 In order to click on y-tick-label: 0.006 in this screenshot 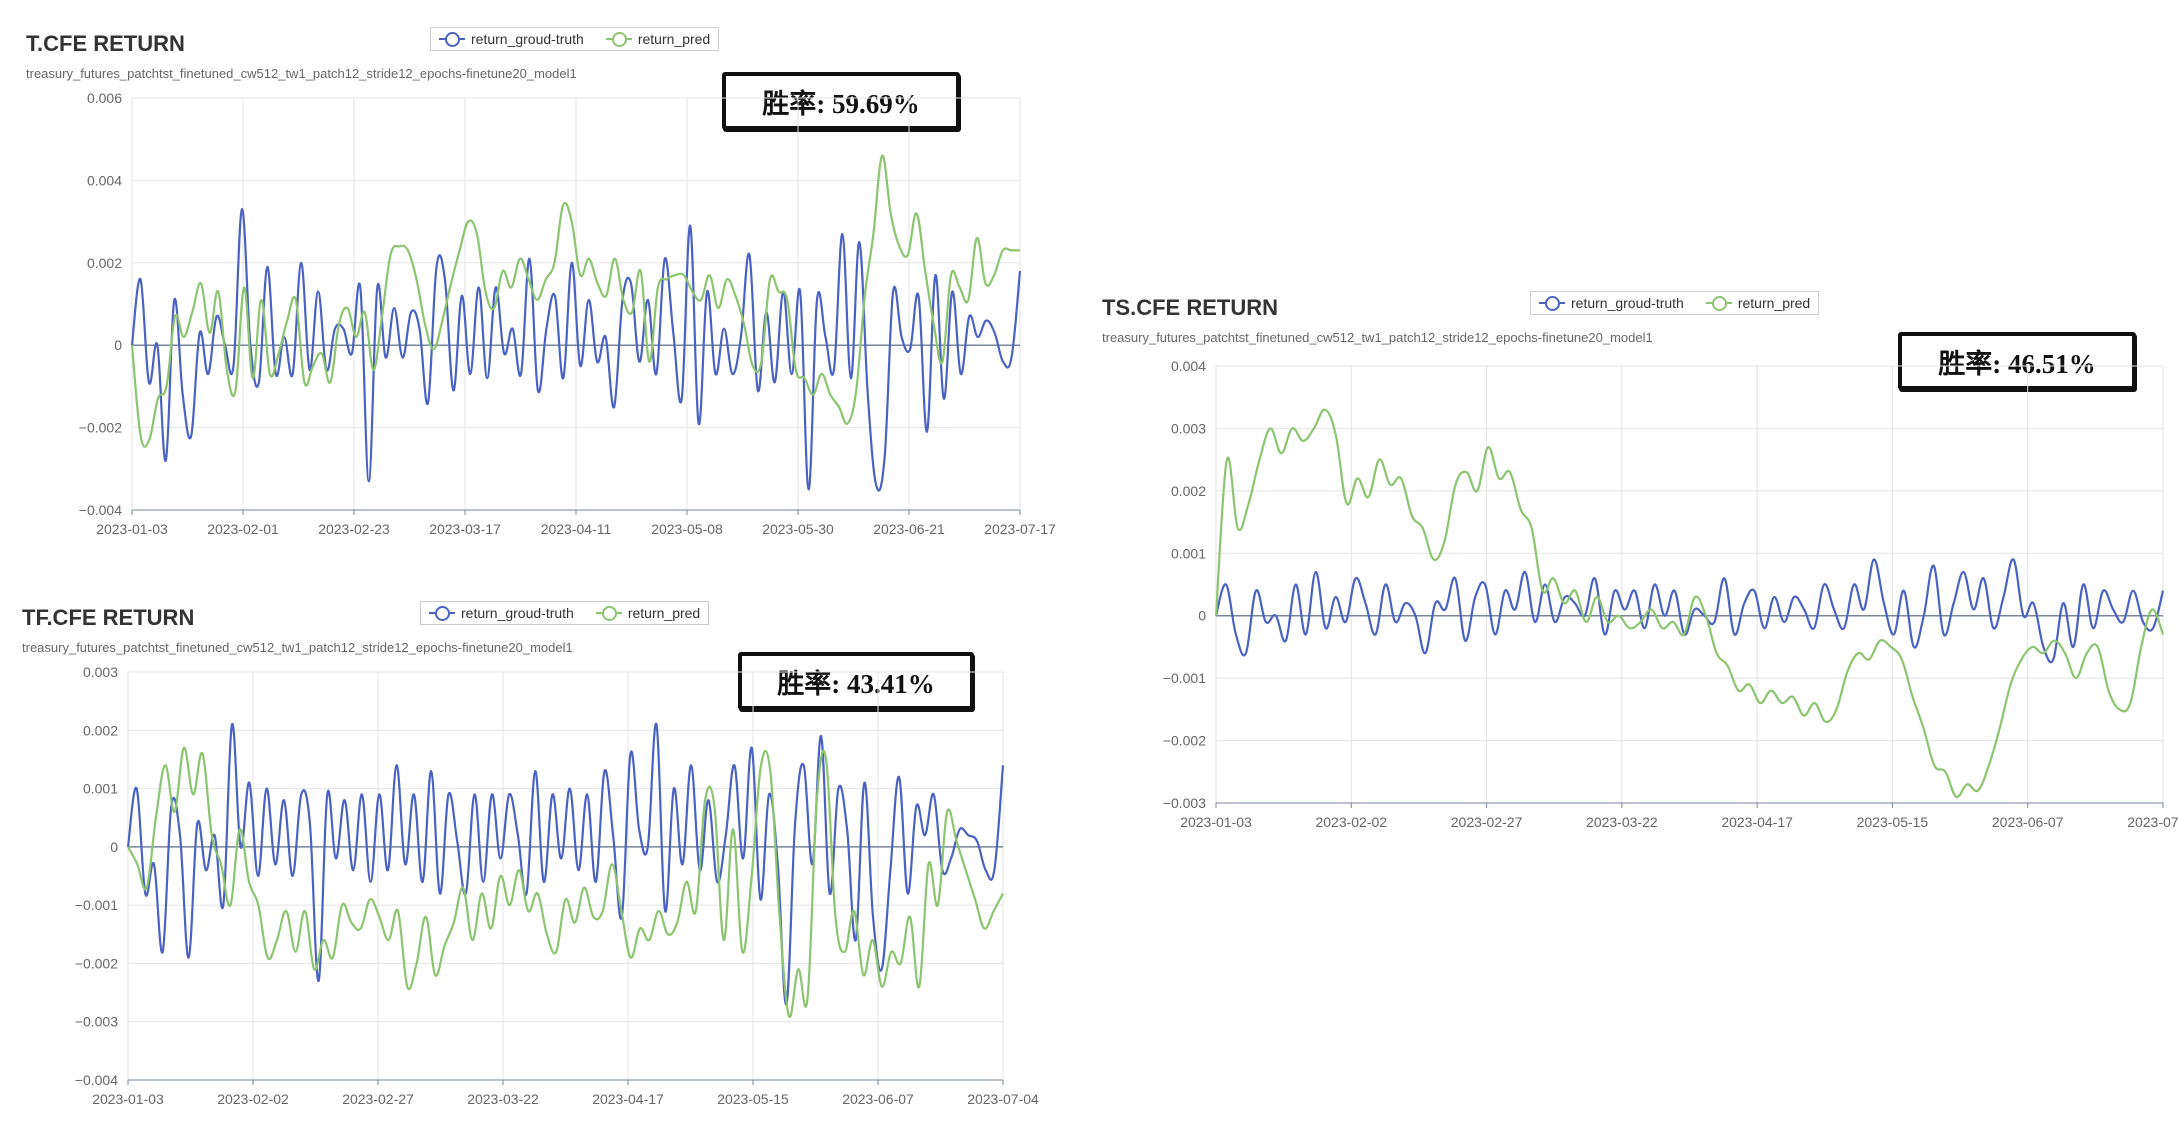, I will do `click(104, 98)`.